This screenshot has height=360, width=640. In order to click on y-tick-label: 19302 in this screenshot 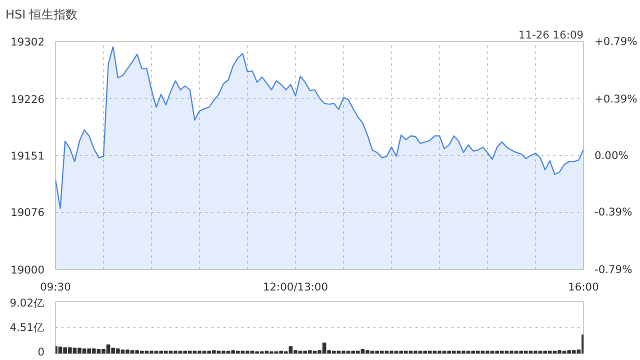, I will do `click(27, 42)`.